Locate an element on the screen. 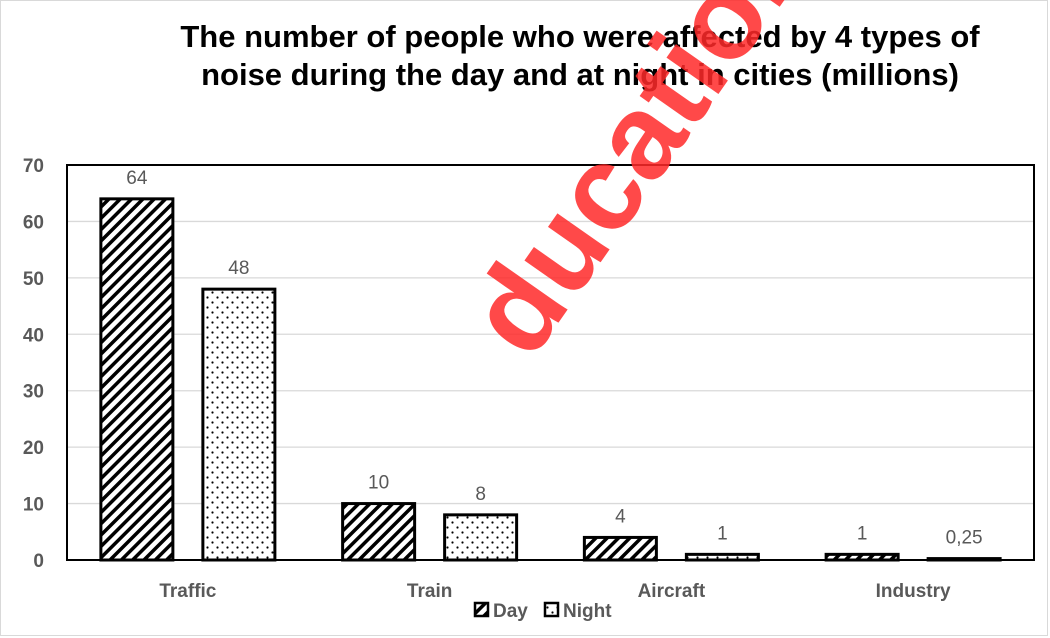  data-label: 8 is located at coordinates (480, 494).